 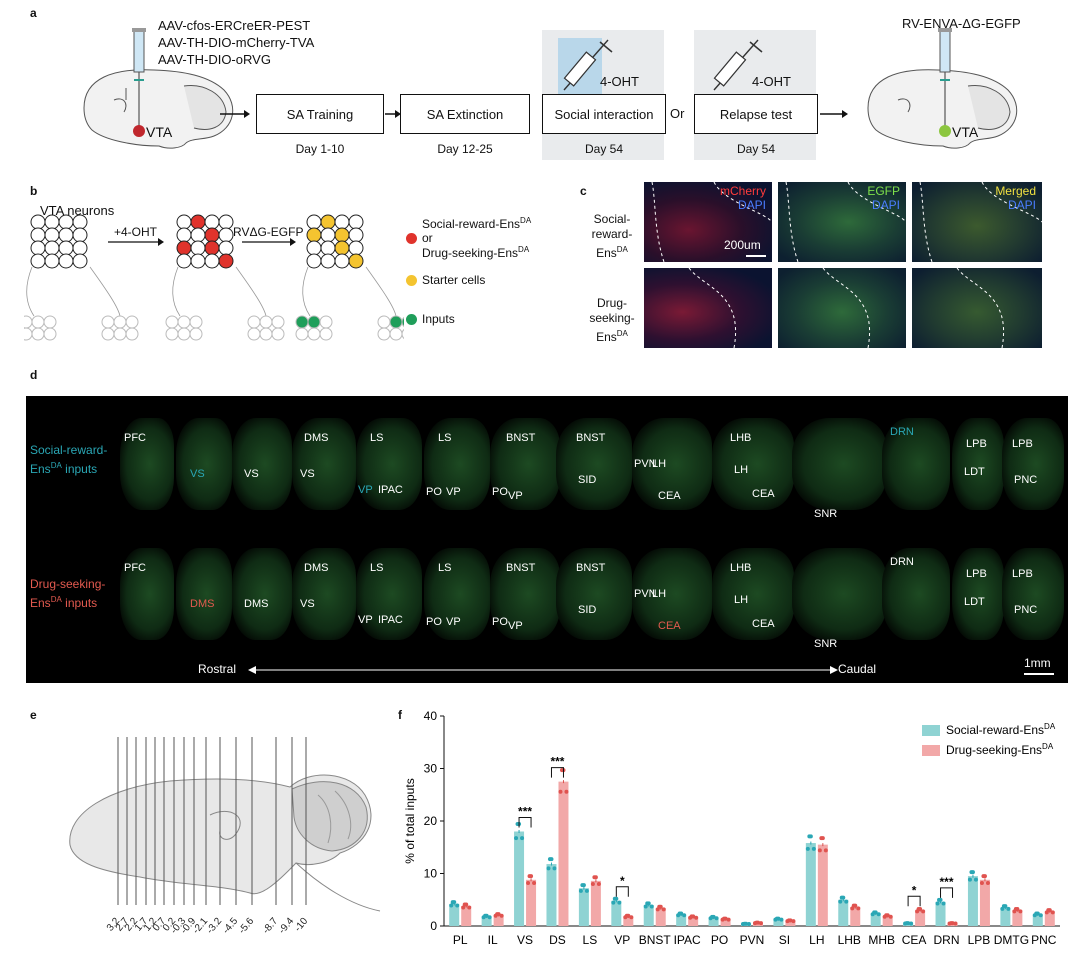 I want to click on oht-label-1: 4-OHT, so click(x=619, y=81).